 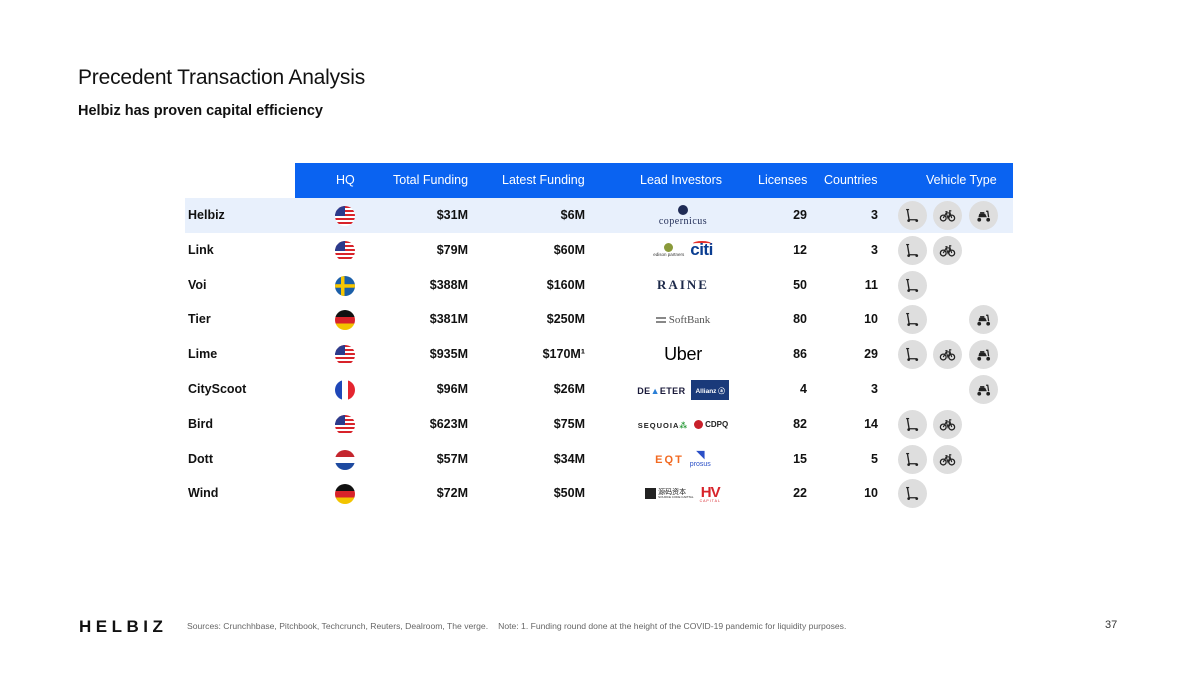 I want to click on total-funding: $72M, so click(x=452, y=493).